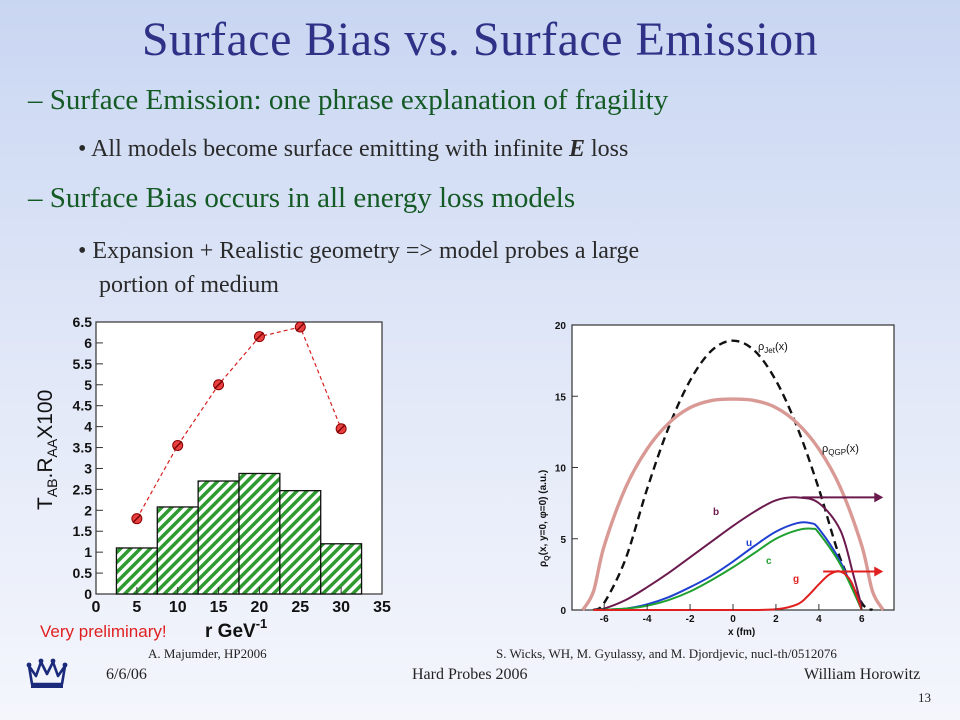  I want to click on right-label-c: c, so click(769, 561).